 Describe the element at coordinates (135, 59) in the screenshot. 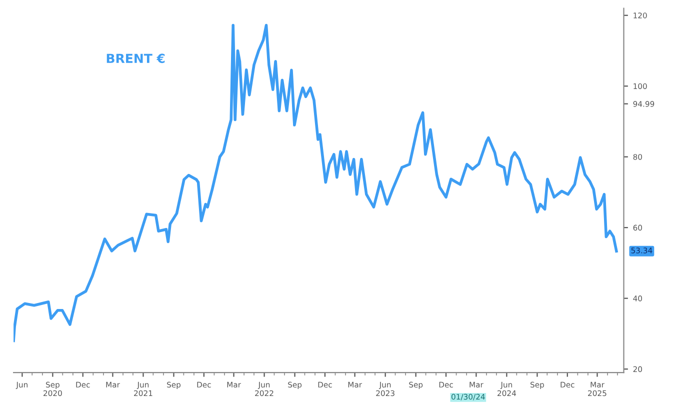

I see `text: BRENT €` at that location.